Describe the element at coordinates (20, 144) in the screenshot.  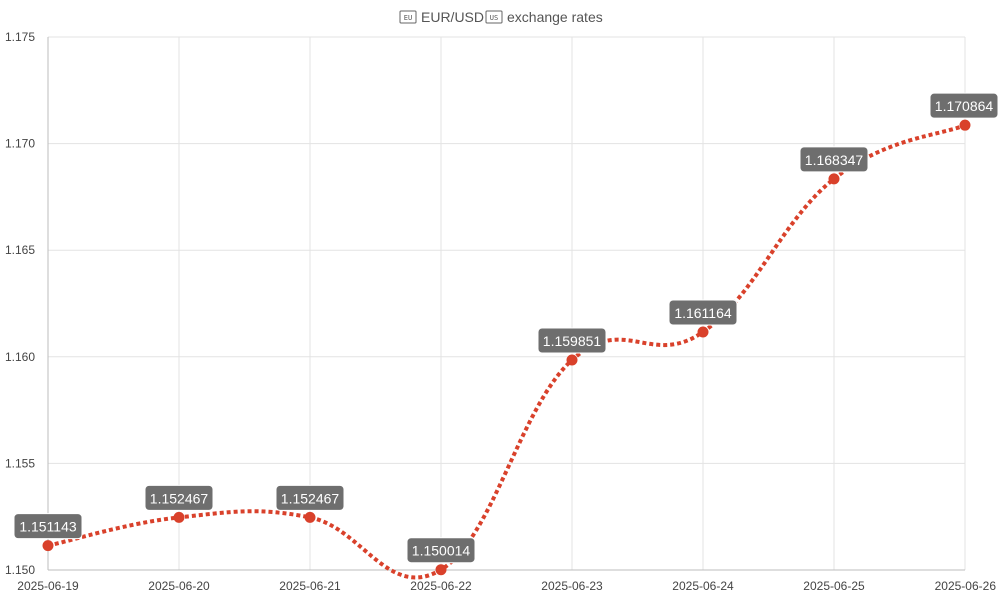
I see `y-tick-label: 1.170` at that location.